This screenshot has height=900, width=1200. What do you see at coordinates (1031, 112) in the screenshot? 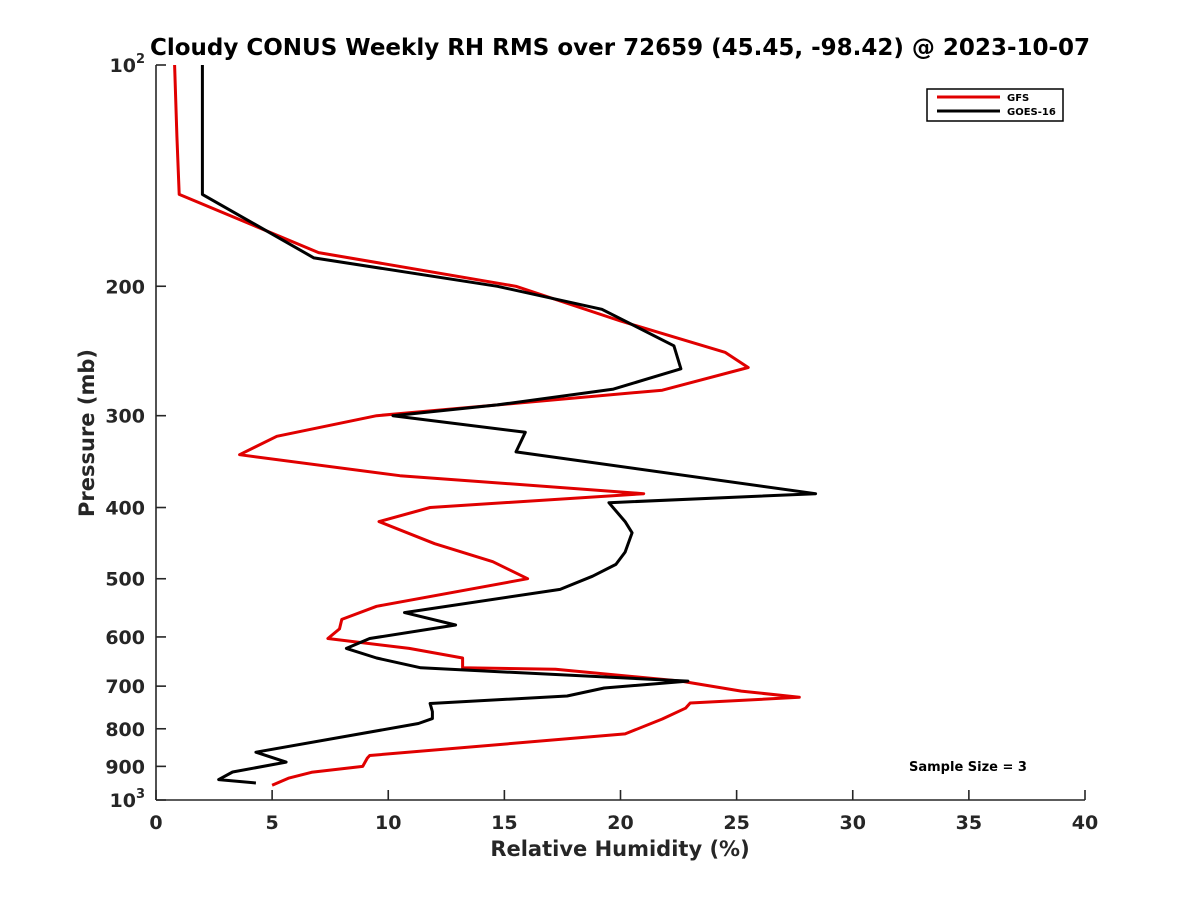
I see `legend-label: GOES-16` at bounding box center [1031, 112].